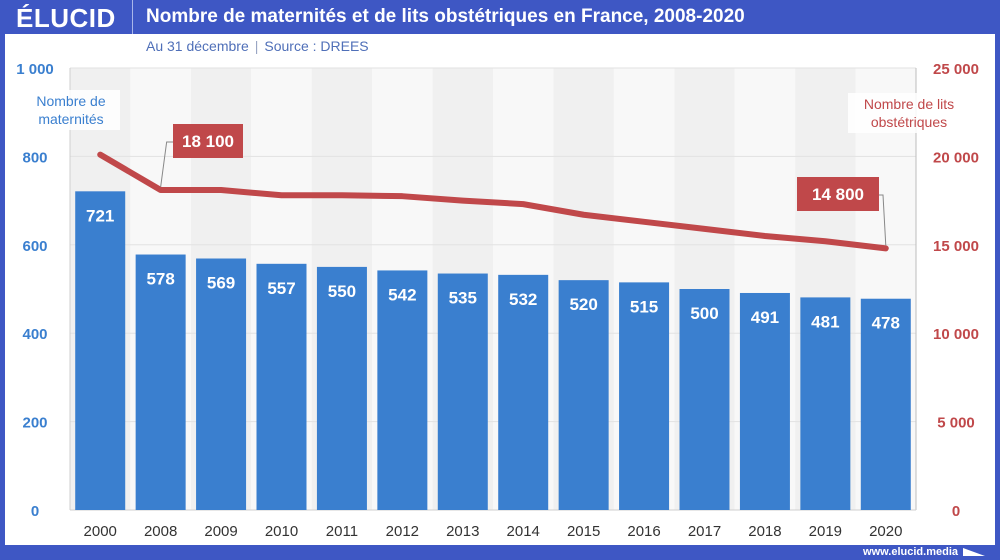 The height and width of the screenshot is (560, 1000). What do you see at coordinates (71, 119) in the screenshot?
I see `left-axis-title-line: maternités` at bounding box center [71, 119].